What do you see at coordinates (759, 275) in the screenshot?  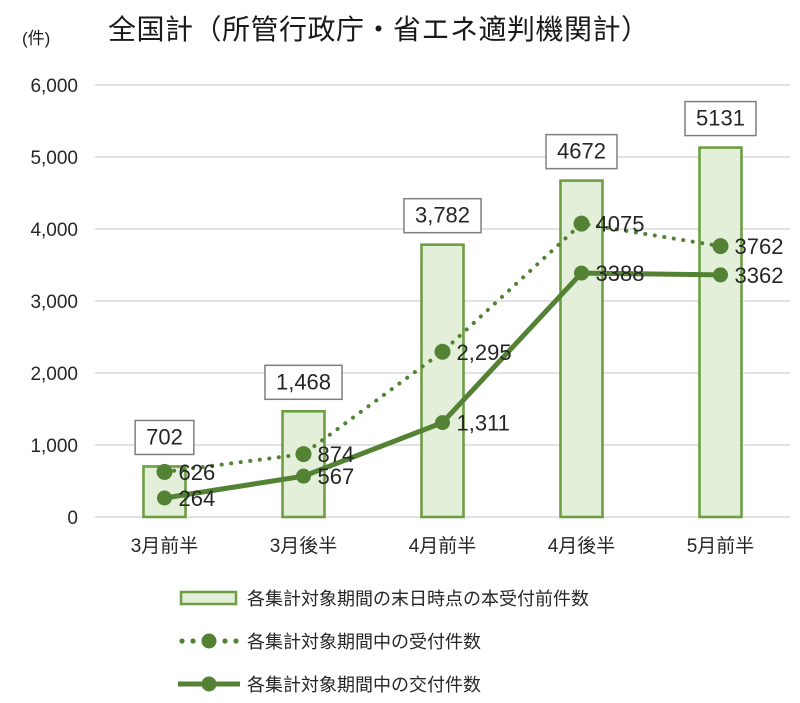 I see `issued-value-label: 3362` at bounding box center [759, 275].